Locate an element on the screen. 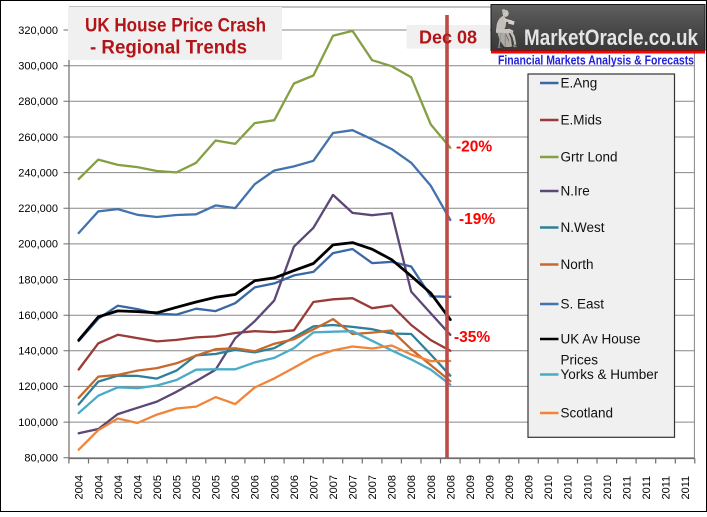  svg-text: 160,000 is located at coordinates (38, 316).